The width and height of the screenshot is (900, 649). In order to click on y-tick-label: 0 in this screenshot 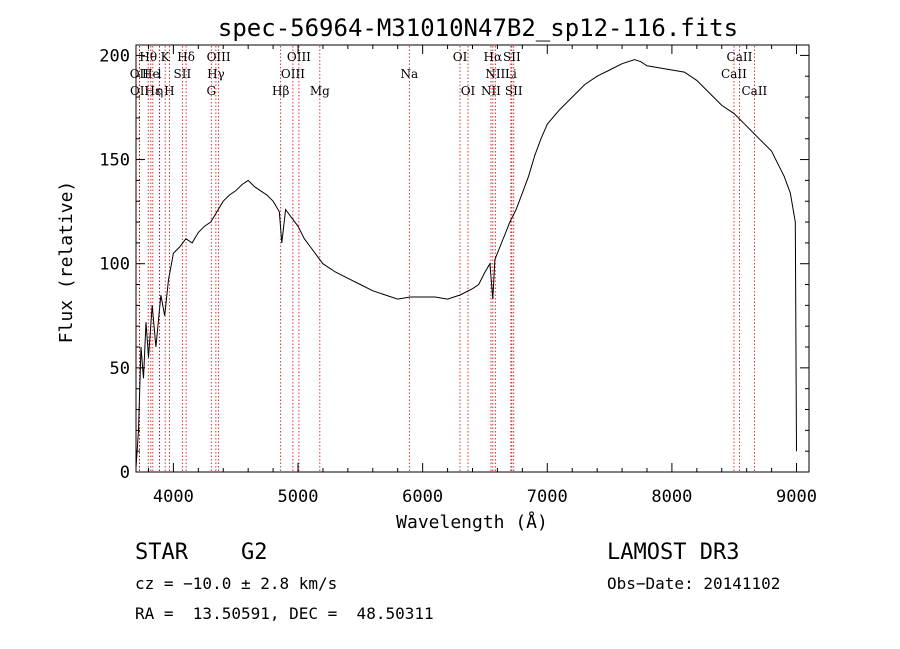, I will do `click(125, 473)`.